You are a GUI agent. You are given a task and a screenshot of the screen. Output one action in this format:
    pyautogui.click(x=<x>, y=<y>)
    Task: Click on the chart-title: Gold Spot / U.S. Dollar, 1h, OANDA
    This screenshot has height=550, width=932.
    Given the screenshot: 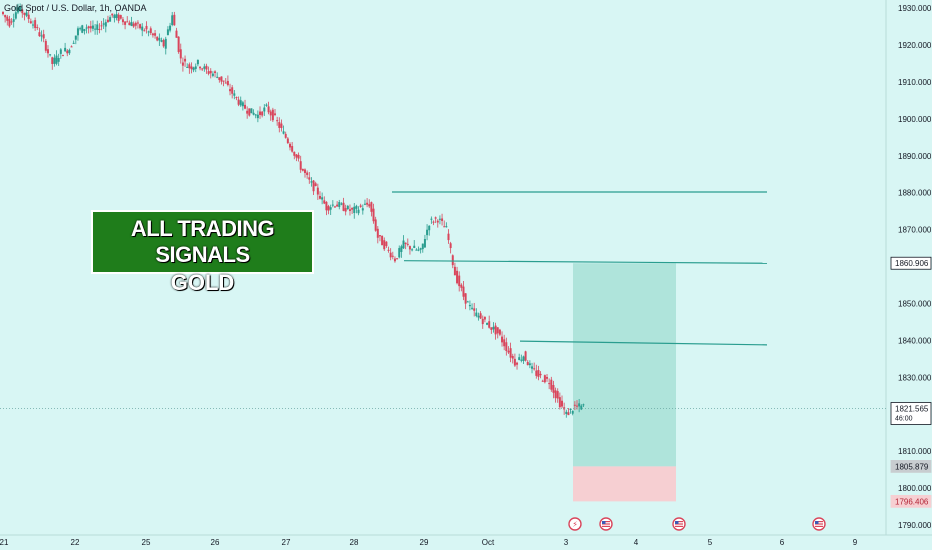 What is the action you would take?
    pyautogui.click(x=75, y=8)
    